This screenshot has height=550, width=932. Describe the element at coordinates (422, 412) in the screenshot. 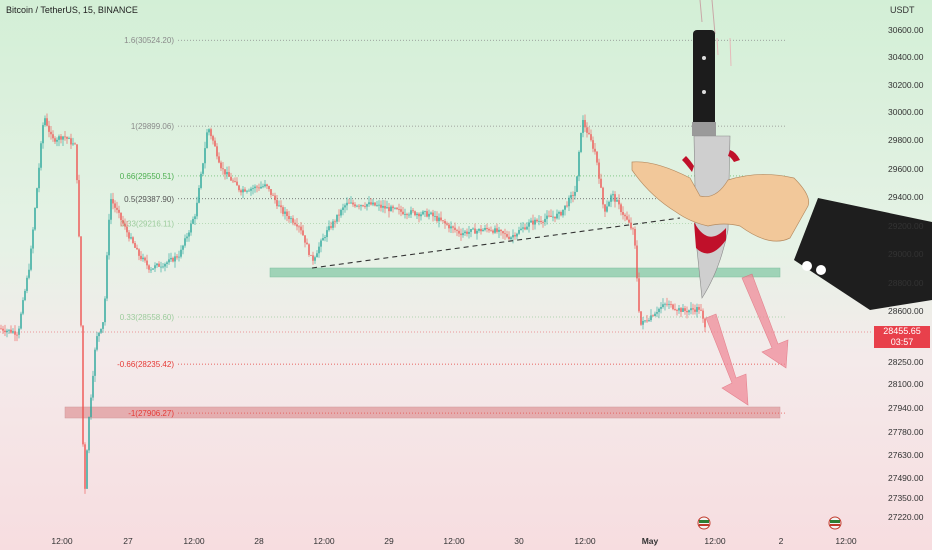

I see `red-zone` at that location.